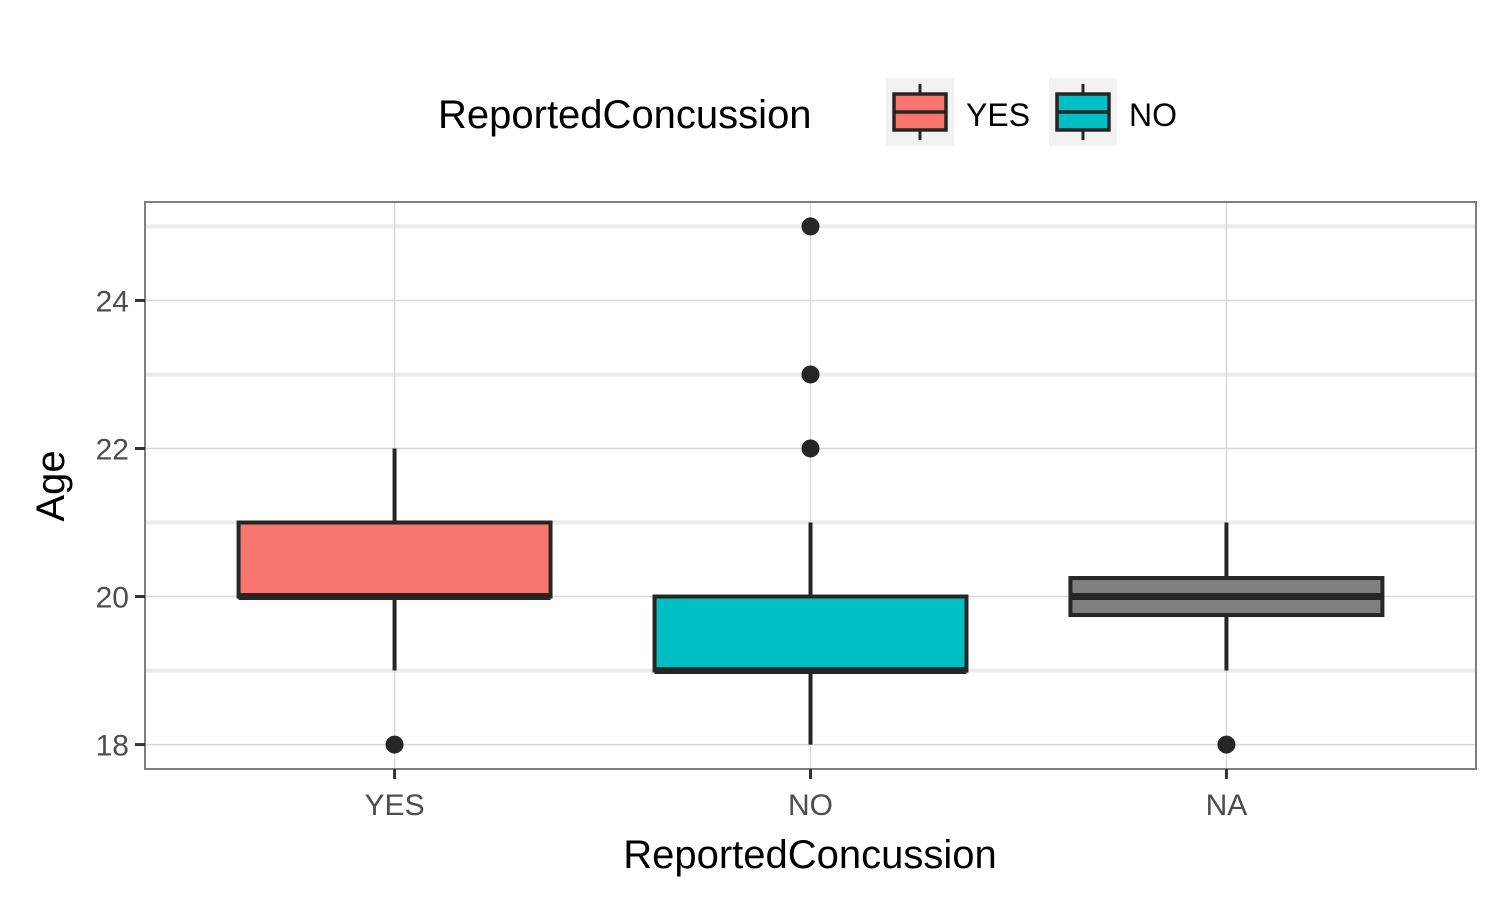  I want to click on y-axis-title: Age, so click(51, 485).